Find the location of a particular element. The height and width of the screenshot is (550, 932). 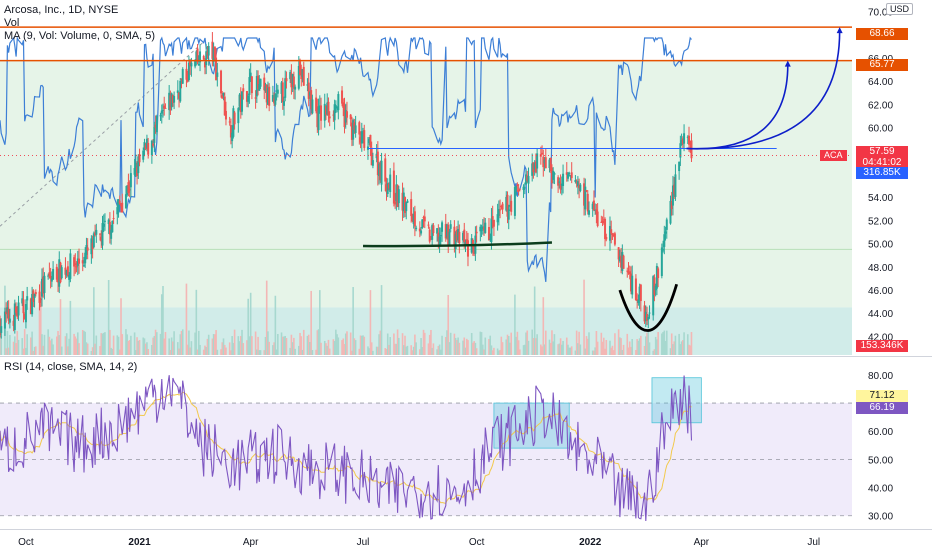

time-axis: Oct 2021 Apr Jul Oct 2022 Apr Jul is located at coordinates (466, 539).